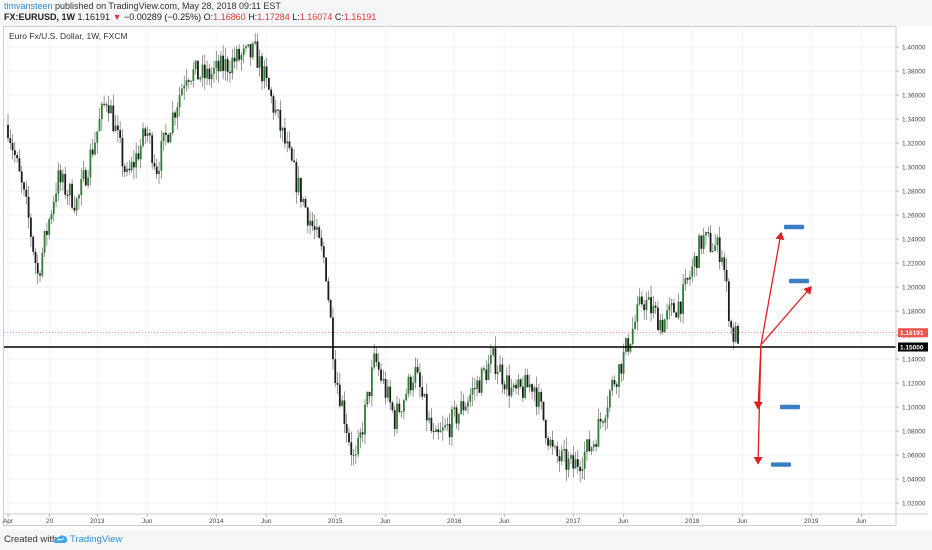 This screenshot has width=932, height=550. What do you see at coordinates (914, 47) in the screenshot?
I see `y-tick-label: 1.40000` at bounding box center [914, 47].